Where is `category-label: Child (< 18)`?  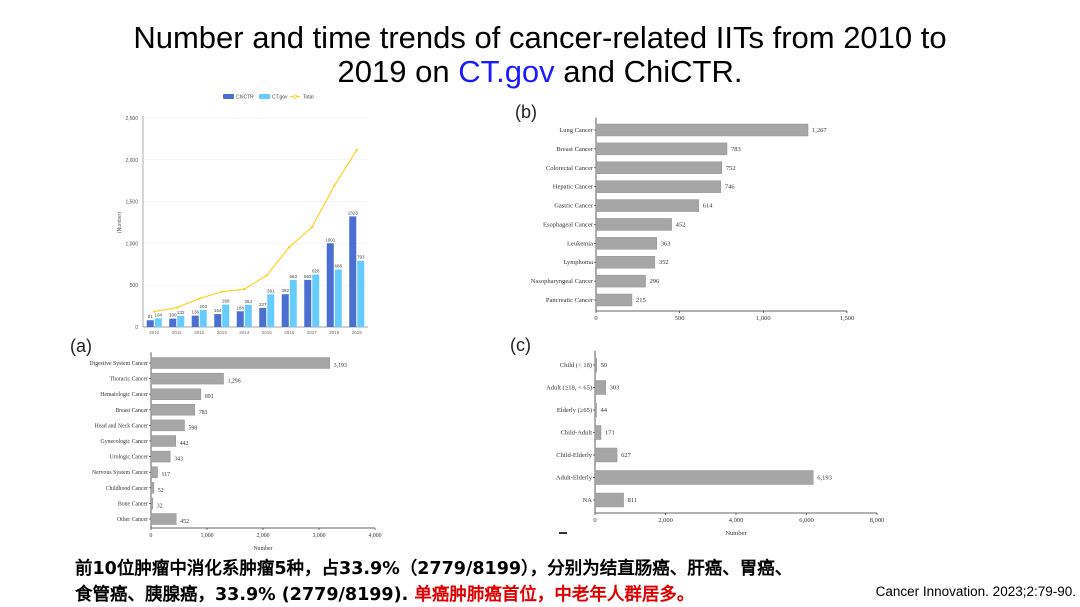 category-label: Child (< 18) is located at coordinates (576, 365).